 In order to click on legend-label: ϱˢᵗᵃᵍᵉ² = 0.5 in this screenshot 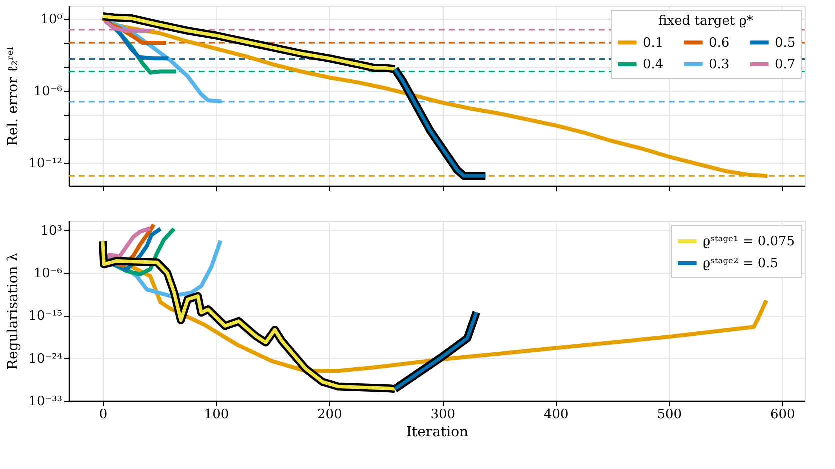, I will do `click(741, 264)`.